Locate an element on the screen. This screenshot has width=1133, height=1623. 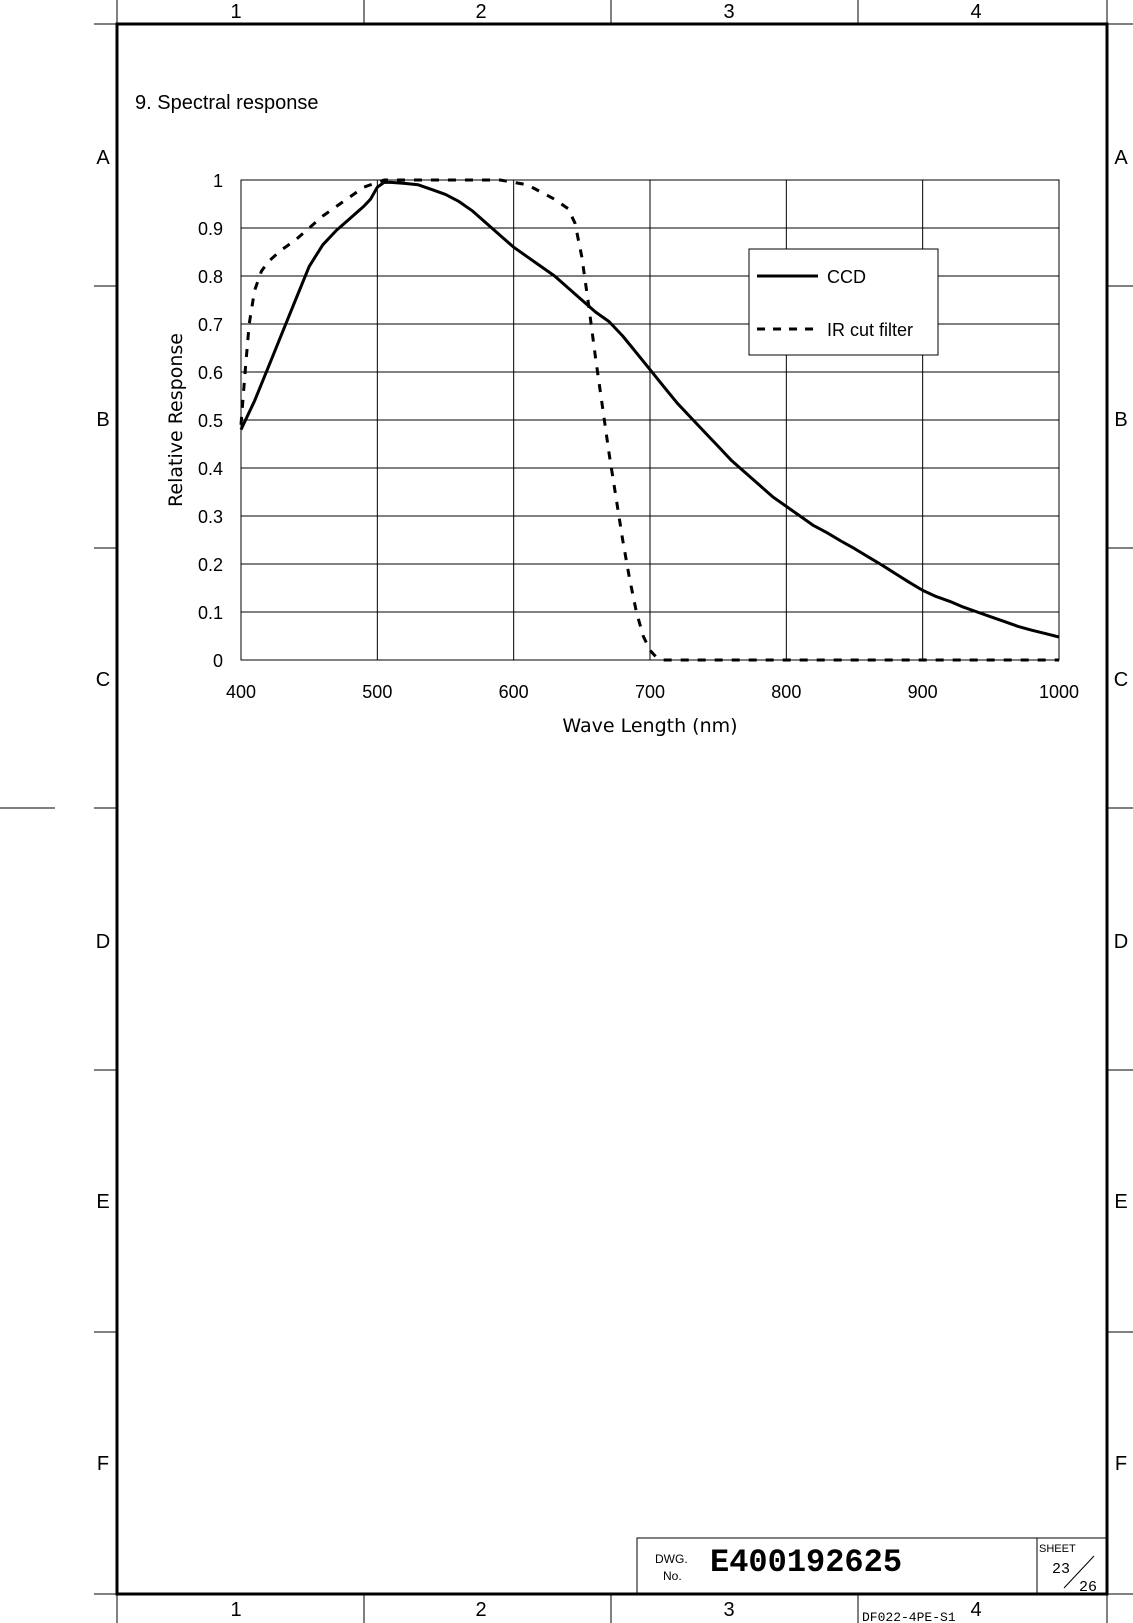
y-tick-label: 0.3 is located at coordinates (210, 517).